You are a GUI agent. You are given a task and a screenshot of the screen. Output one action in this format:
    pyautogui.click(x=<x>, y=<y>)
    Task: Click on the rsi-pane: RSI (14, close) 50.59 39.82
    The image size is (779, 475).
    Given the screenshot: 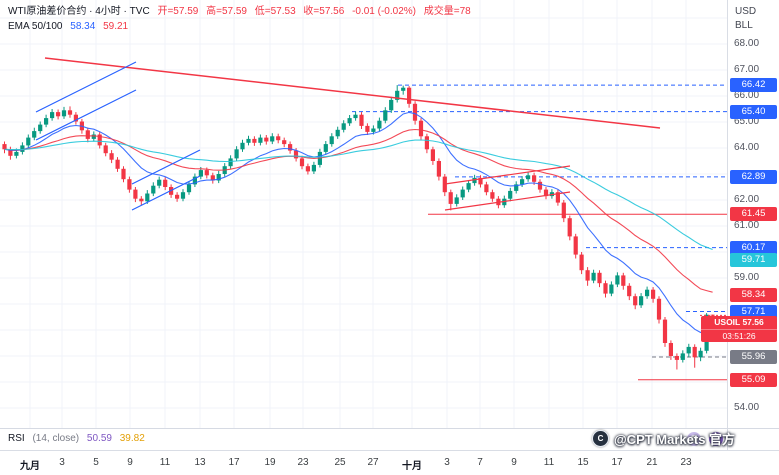 What is the action you would take?
    pyautogui.click(x=363, y=439)
    